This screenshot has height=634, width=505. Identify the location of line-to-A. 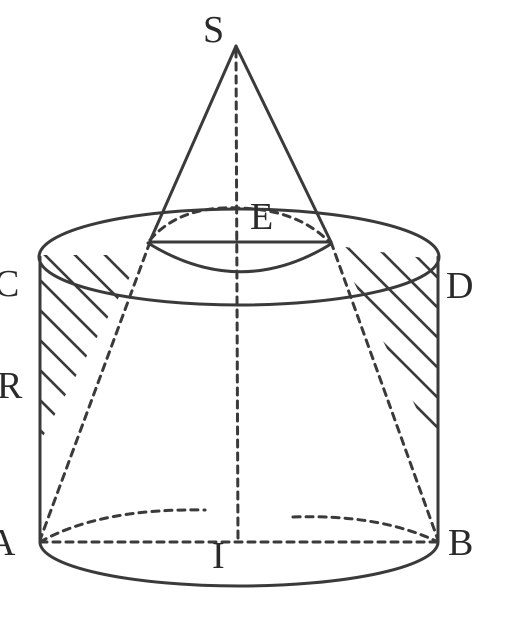
(95, 391).